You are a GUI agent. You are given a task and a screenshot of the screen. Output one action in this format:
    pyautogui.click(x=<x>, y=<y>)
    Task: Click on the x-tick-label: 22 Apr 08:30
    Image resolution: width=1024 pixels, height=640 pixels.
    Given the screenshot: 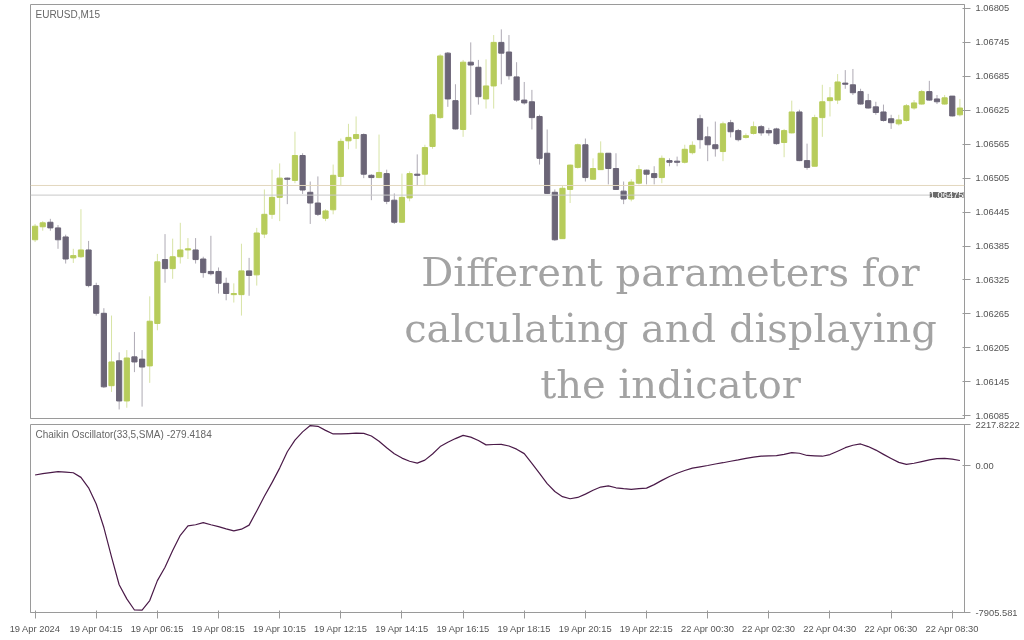 What is the action you would take?
    pyautogui.click(x=952, y=628)
    